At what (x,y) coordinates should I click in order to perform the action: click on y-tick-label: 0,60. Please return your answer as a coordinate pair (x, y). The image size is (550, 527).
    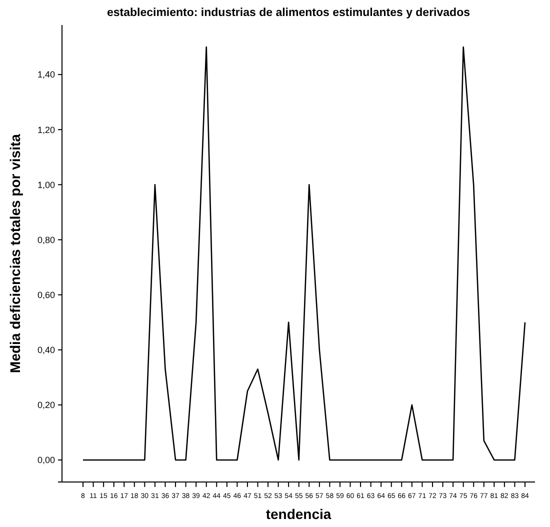
    Looking at the image, I should click on (46, 295).